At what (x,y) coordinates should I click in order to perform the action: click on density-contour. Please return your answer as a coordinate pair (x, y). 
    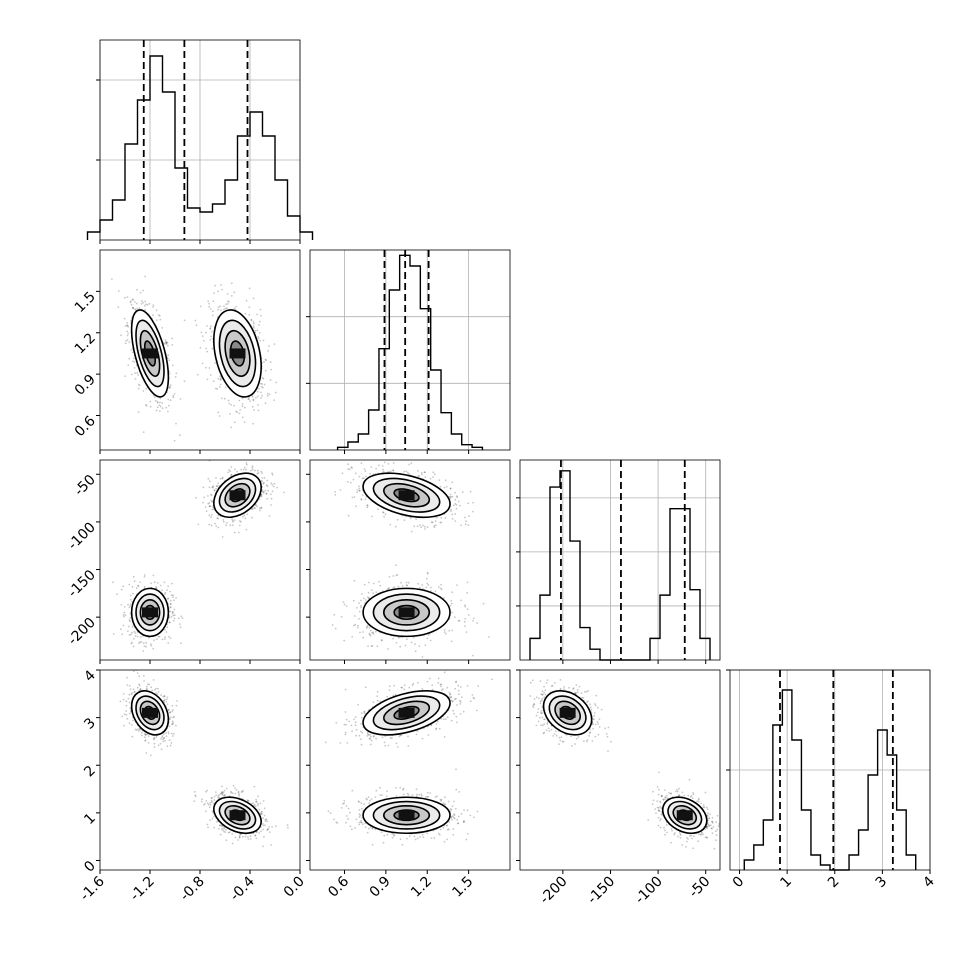
    Looking at the image, I should click on (406, 495).